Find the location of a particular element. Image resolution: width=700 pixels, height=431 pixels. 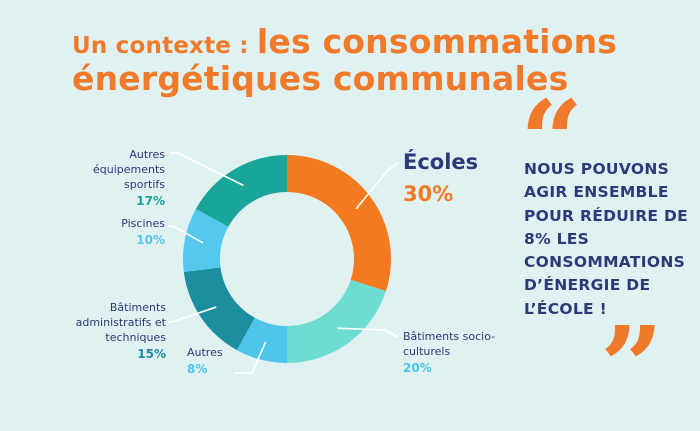

label-socio-name: Bâtiments socio-culturels is located at coordinates (449, 344).